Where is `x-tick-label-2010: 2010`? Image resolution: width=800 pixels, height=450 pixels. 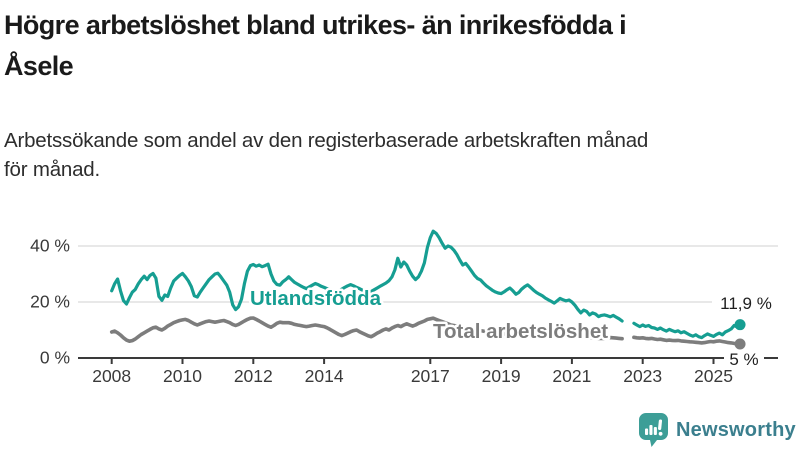
x-tick-label-2010: 2010 is located at coordinates (182, 376).